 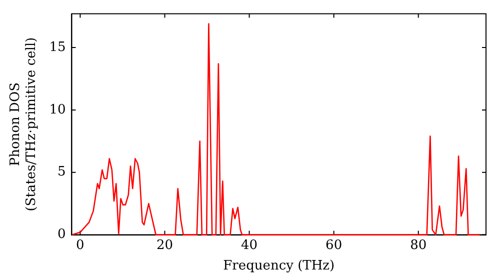 I want to click on y-tick-label: 15, so click(x=57, y=47).